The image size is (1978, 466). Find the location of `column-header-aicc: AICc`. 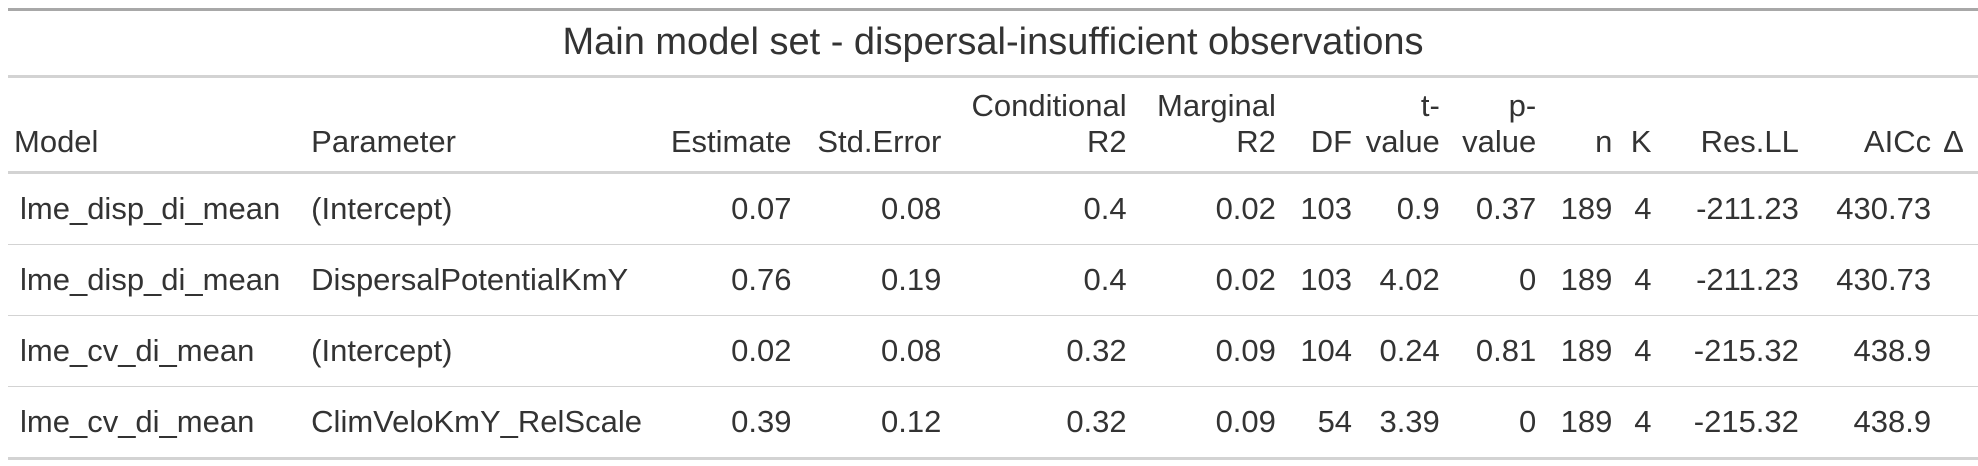

column-header-aicc: AICc is located at coordinates (1871, 125).